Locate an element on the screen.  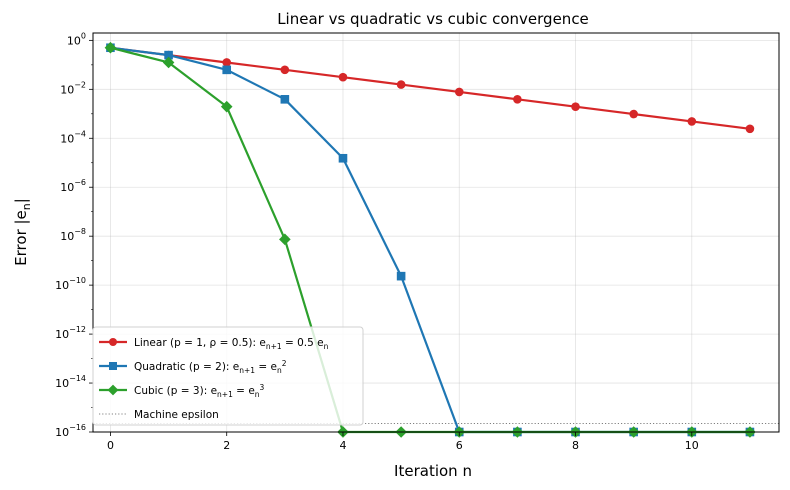
x-axis-ticks: 0 2 4 6 8 10 is located at coordinates (403, 442).